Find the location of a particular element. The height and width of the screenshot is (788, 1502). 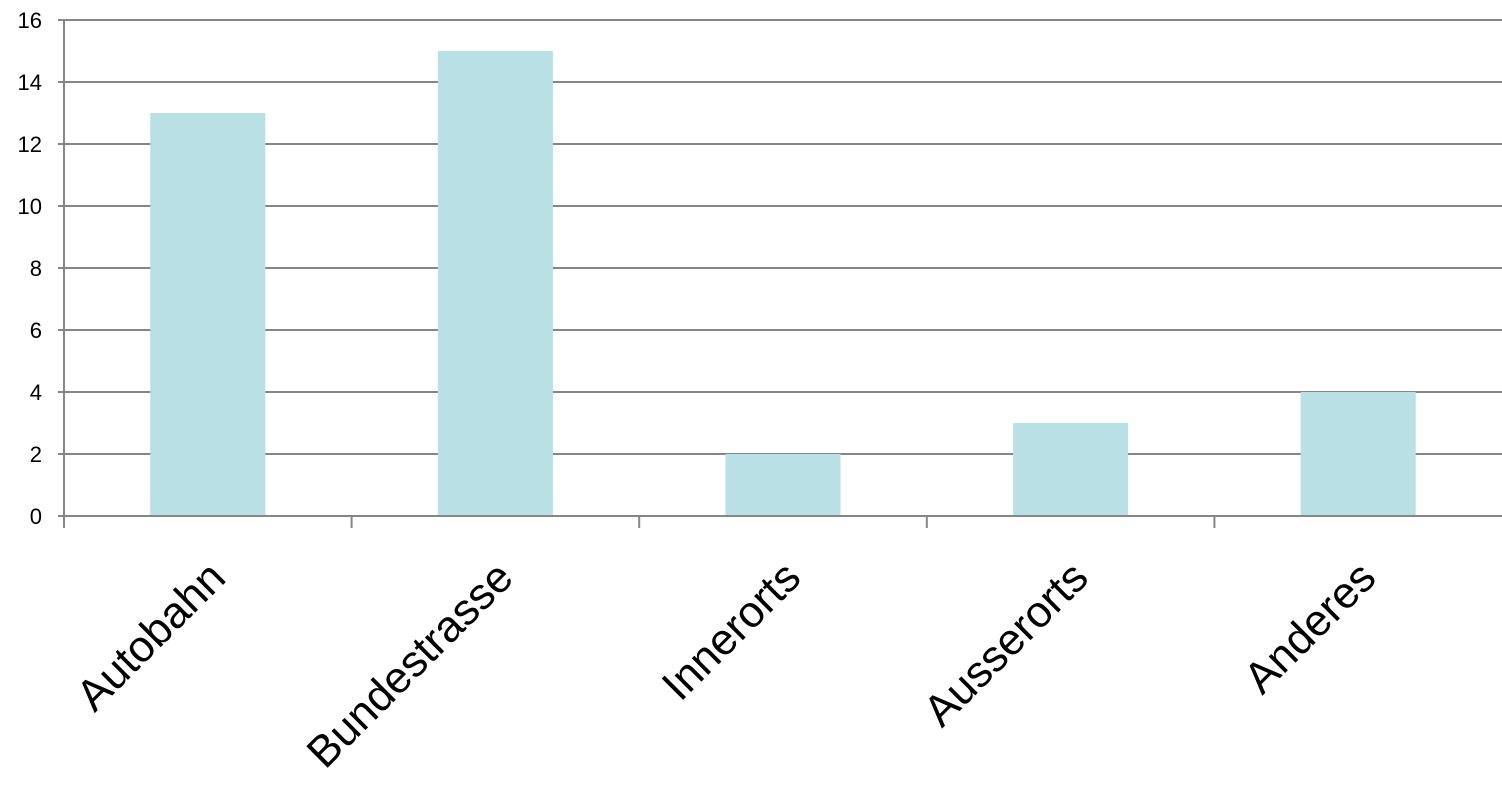

y-tick-label: 6 is located at coordinates (36, 330).